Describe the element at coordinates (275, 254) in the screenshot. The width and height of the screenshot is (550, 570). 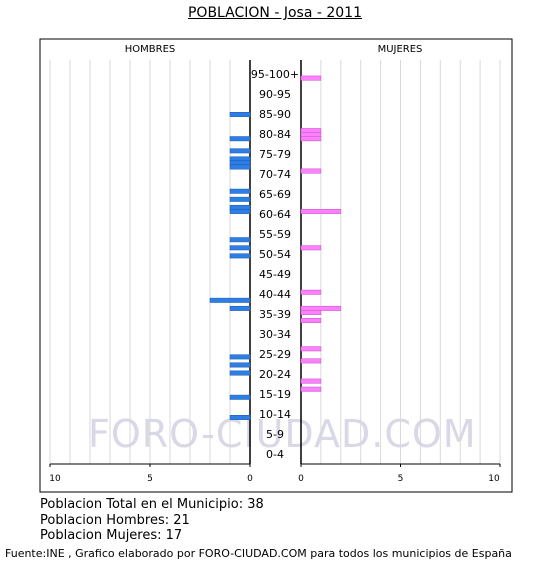
I see `age-group-label: 50-54` at that location.